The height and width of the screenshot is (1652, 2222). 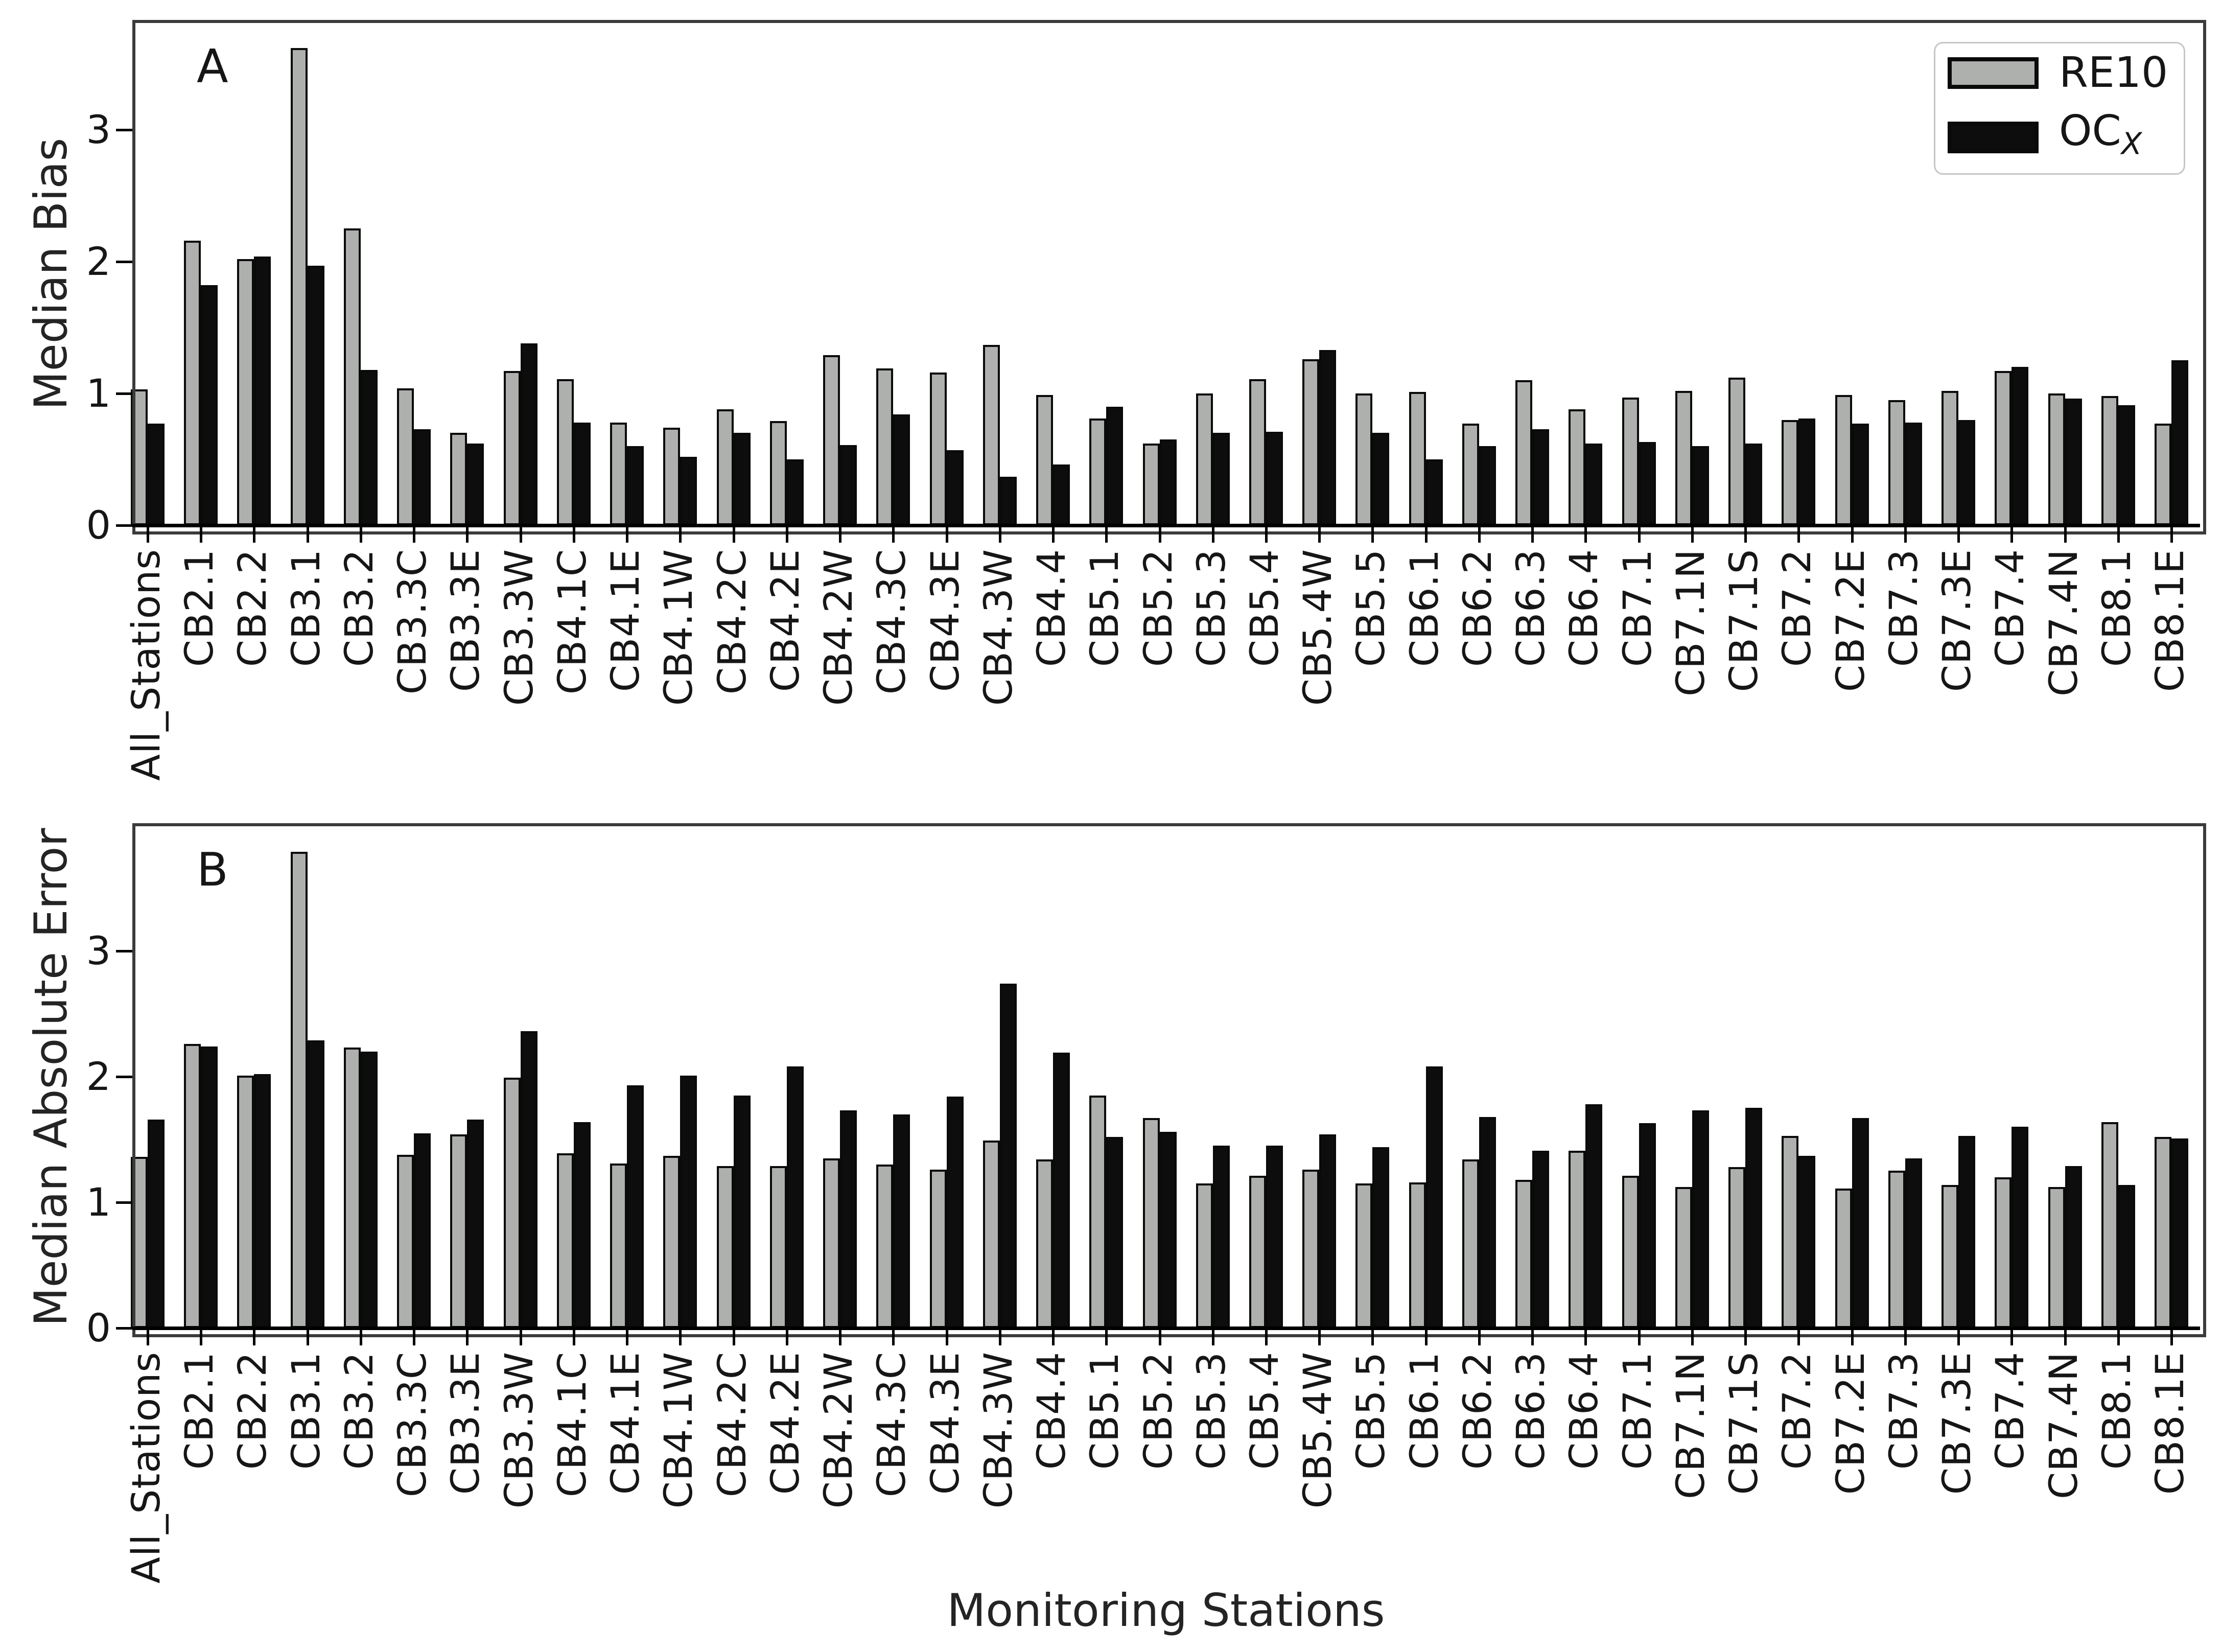 I want to click on x-tick-label-CB3.3W: CB3.3W, so click(x=519, y=627).